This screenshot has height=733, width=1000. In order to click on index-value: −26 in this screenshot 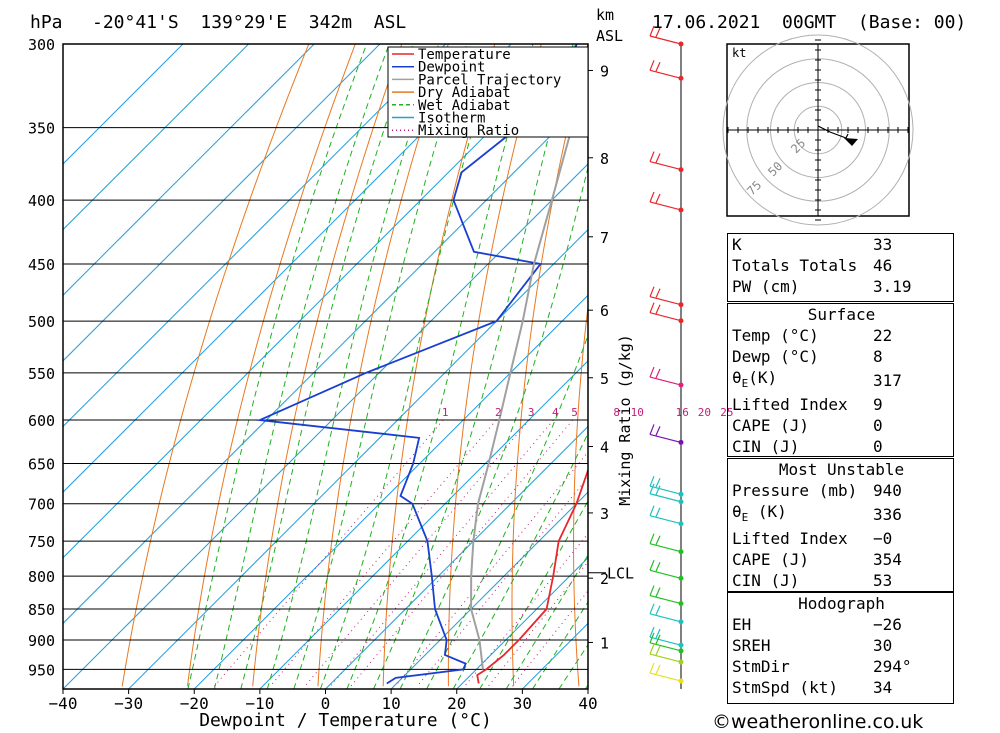, I will do `click(887, 624)`.